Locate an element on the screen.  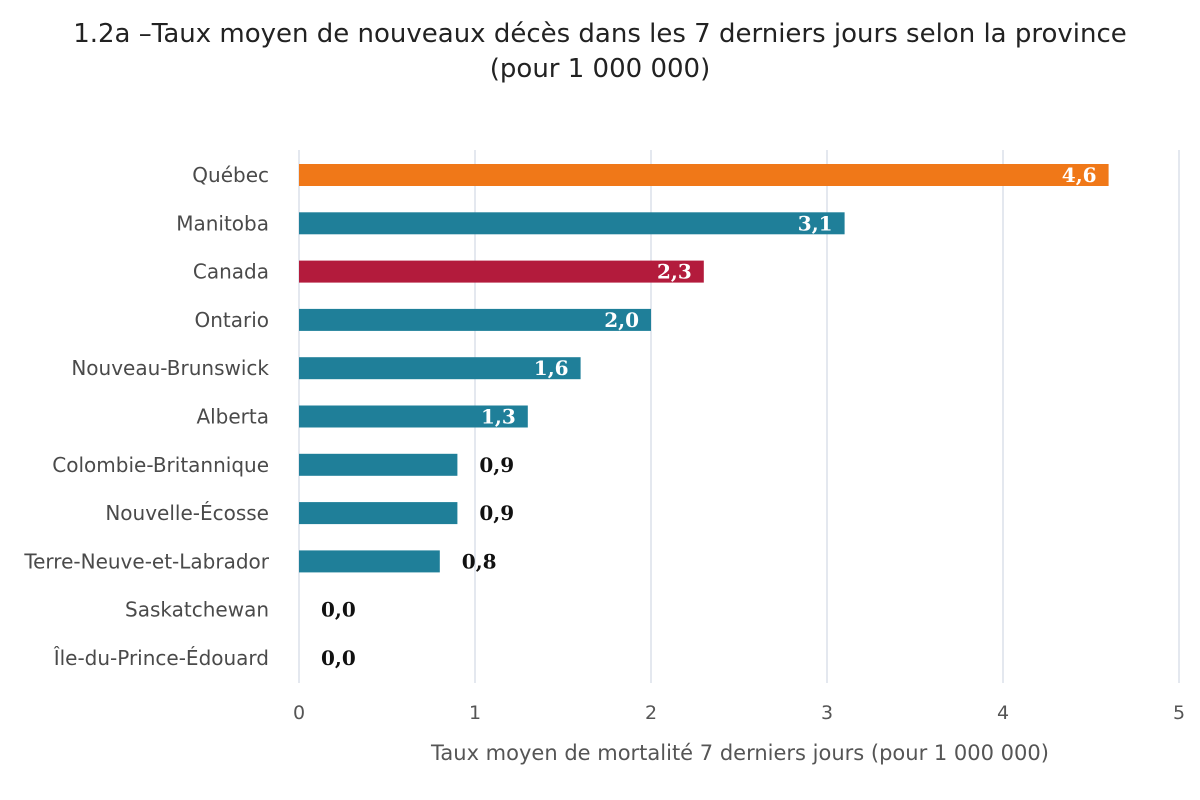
data-label: 1,3 is located at coordinates (498, 417).